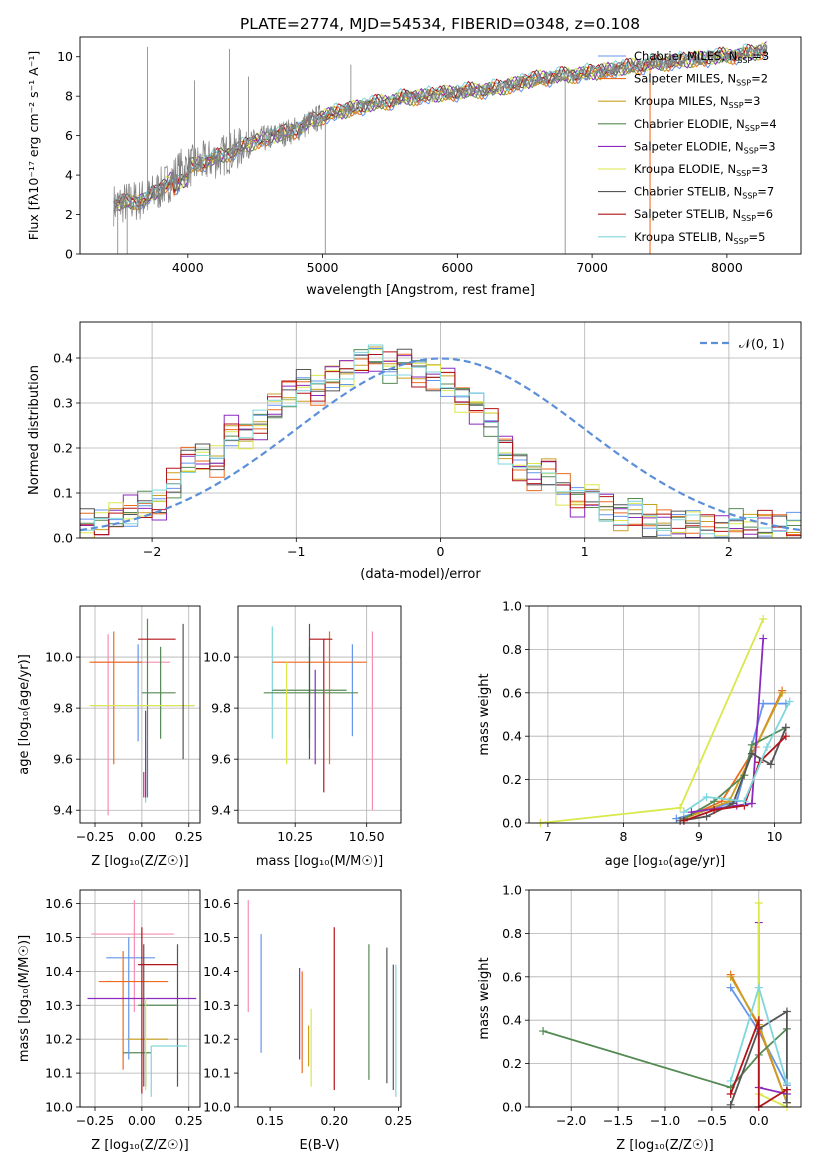  I want to click on massweight_vs_Z-xlabel: Z [log₁₀(Z/Z☉)], so click(664, 1145).